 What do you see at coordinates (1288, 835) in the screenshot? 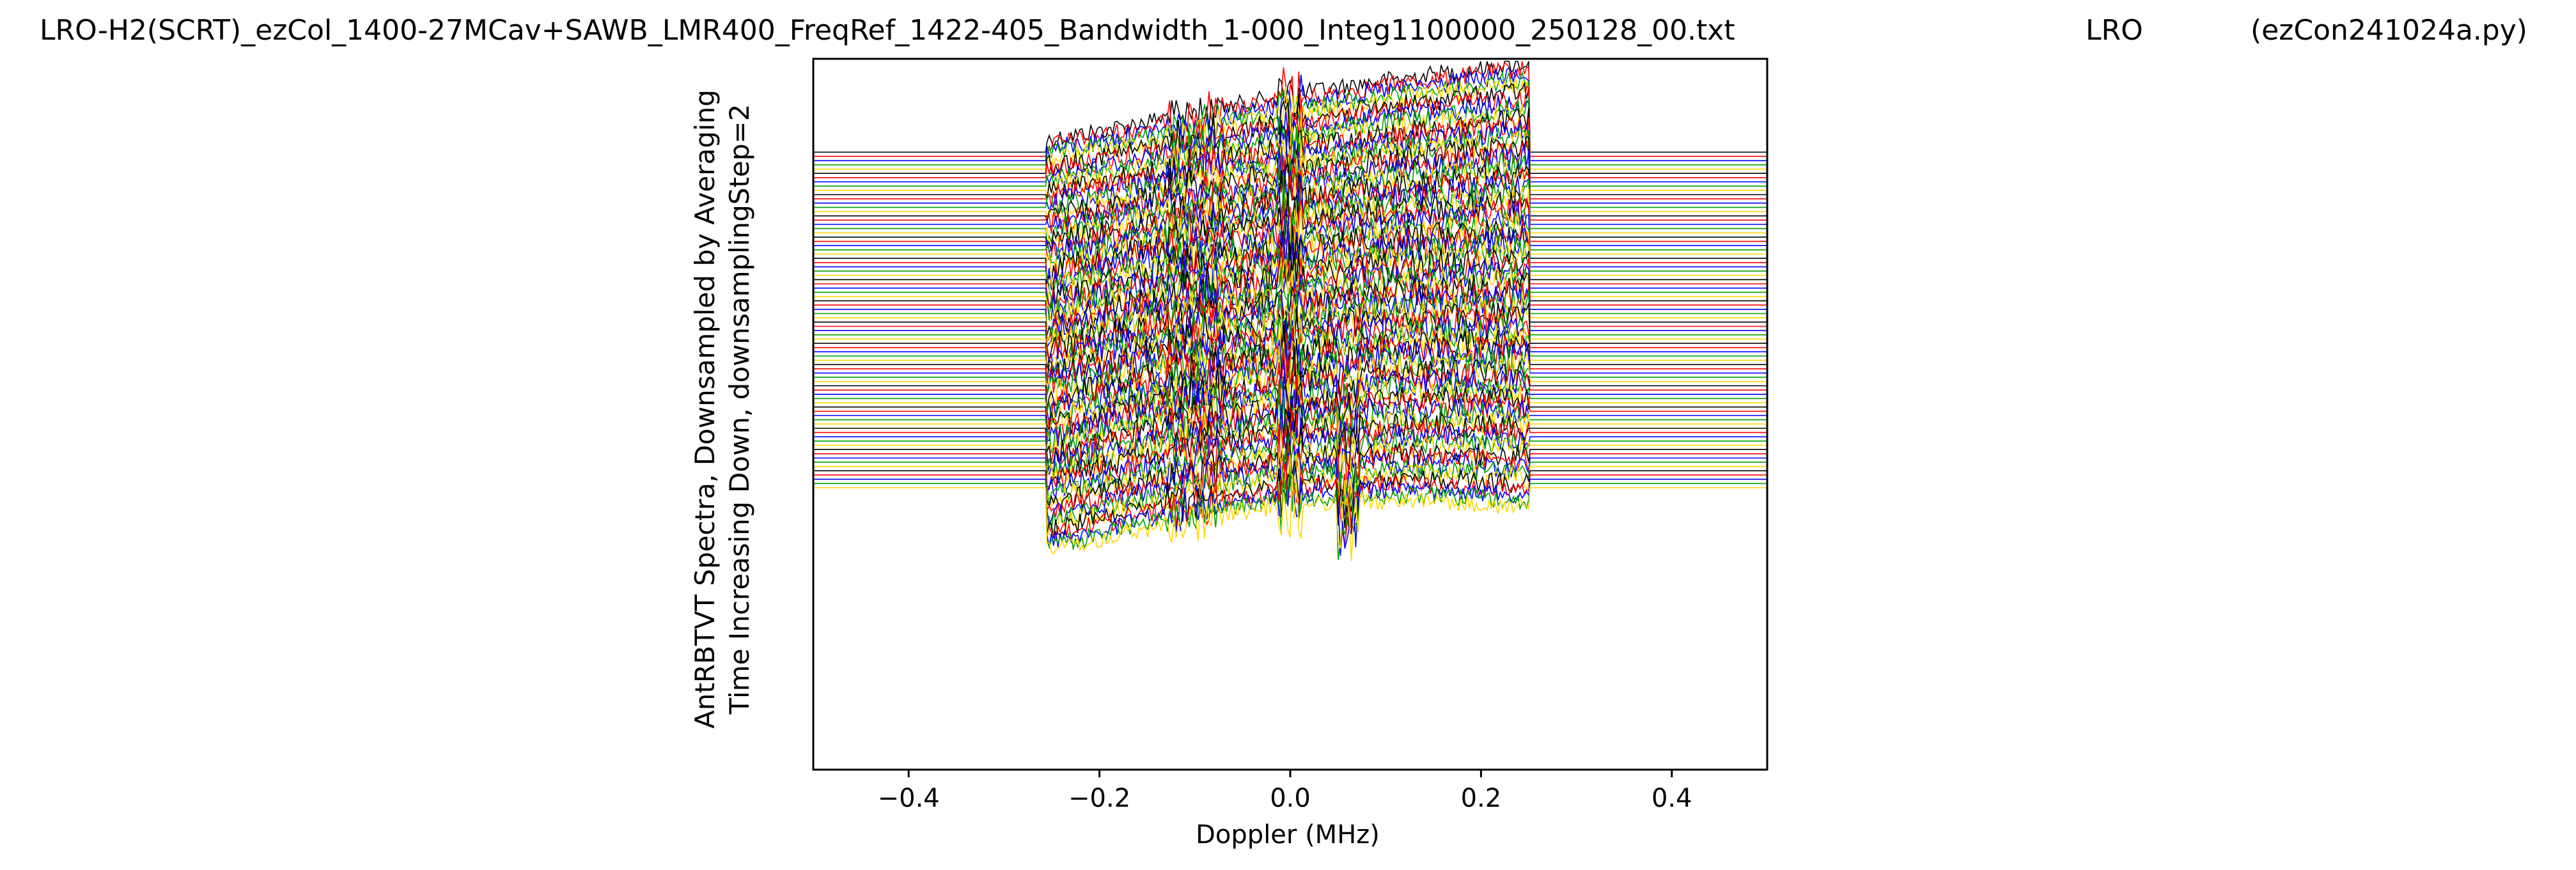
I see `x-axis-label: Doppler (MHz)` at bounding box center [1288, 835].